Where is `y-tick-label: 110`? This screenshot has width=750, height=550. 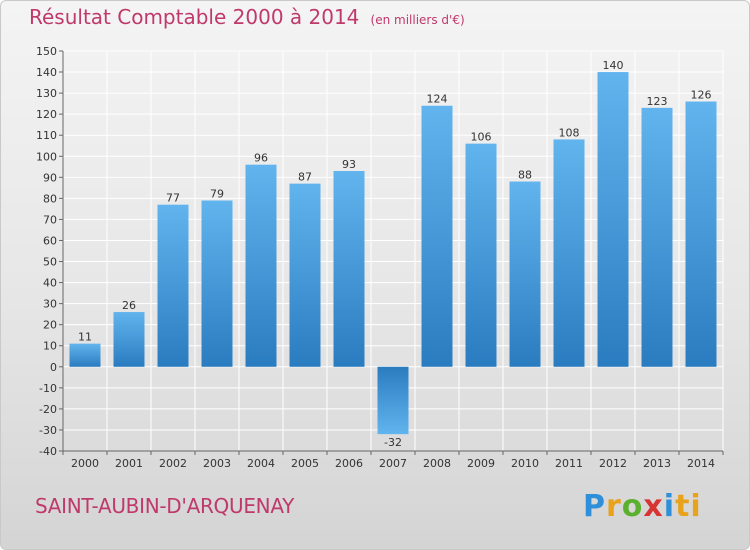 y-tick-label: 110 is located at coordinates (46, 135).